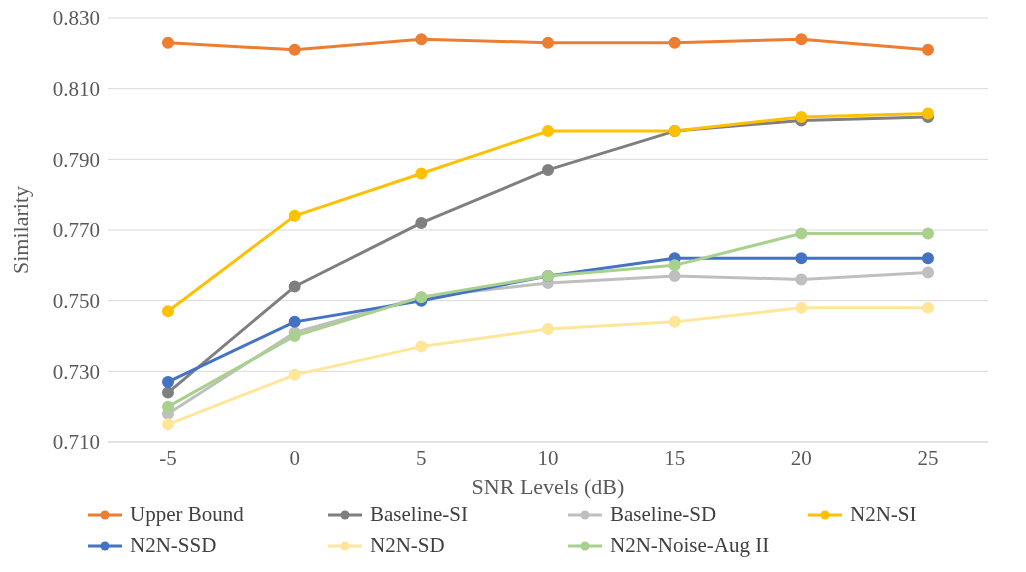 This screenshot has height=572, width=1026. What do you see at coordinates (76, 230) in the screenshot?
I see `y-tick-label: 0.770` at bounding box center [76, 230].